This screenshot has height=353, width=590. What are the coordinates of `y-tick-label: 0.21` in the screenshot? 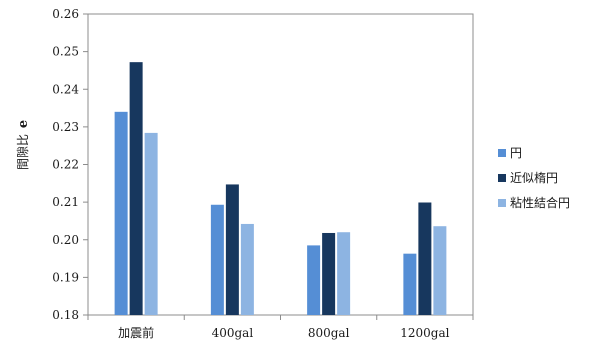 It's located at (65, 202).